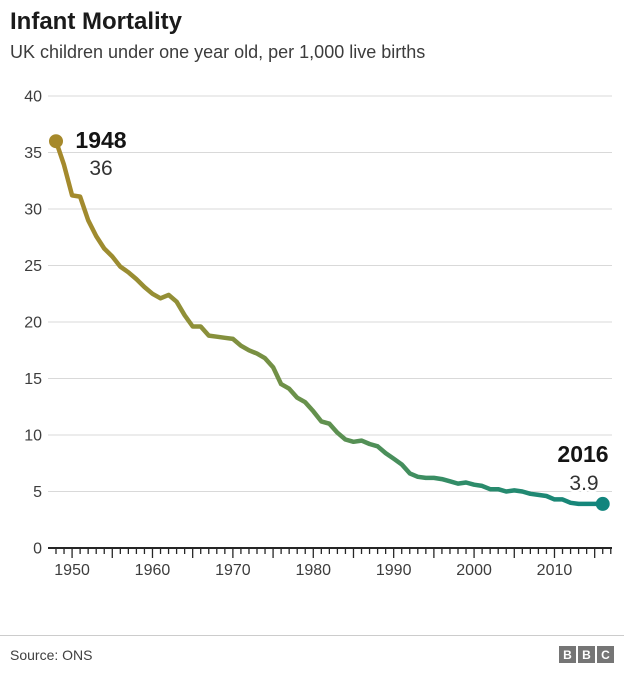  I want to click on chart-footer: Source: ONS B B C, so click(312, 654).